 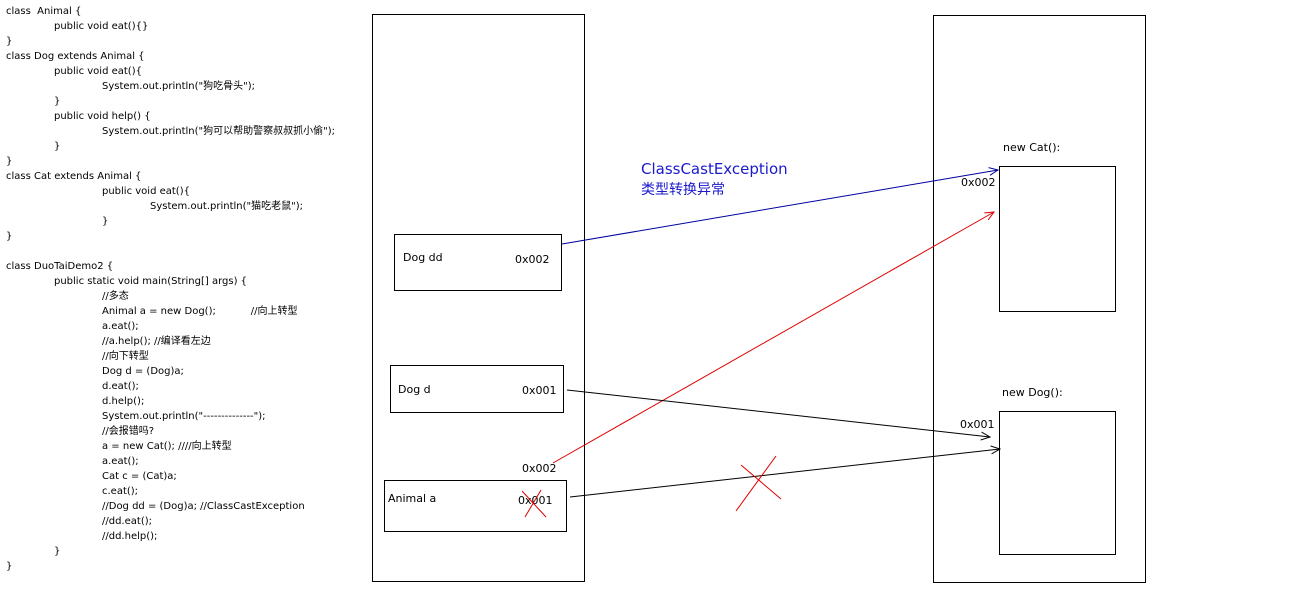 I want to click on arrow-a-to-dog, so click(x=784, y=473).